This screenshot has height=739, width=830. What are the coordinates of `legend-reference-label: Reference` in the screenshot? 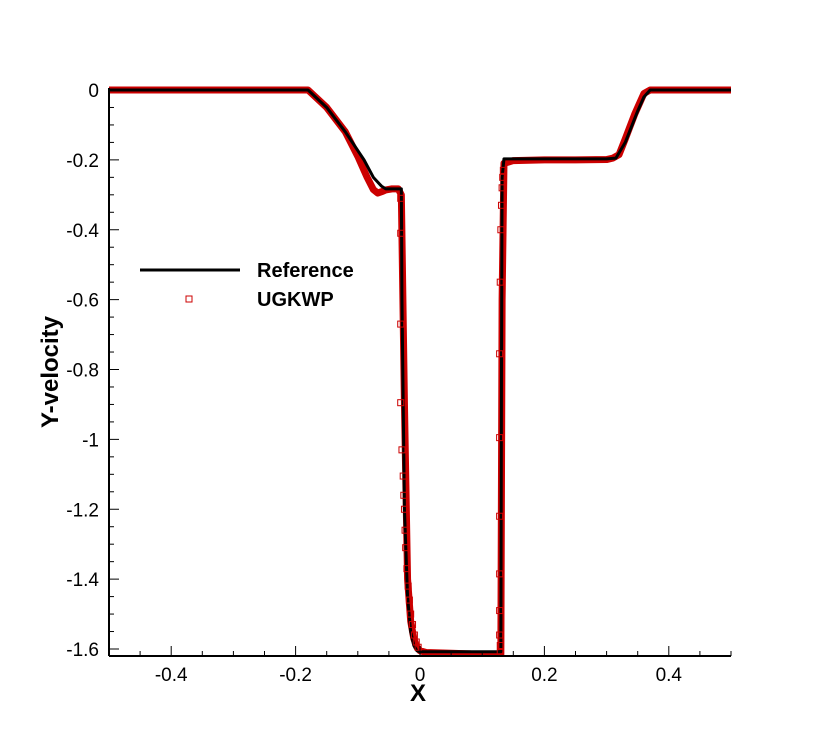 It's located at (305, 271).